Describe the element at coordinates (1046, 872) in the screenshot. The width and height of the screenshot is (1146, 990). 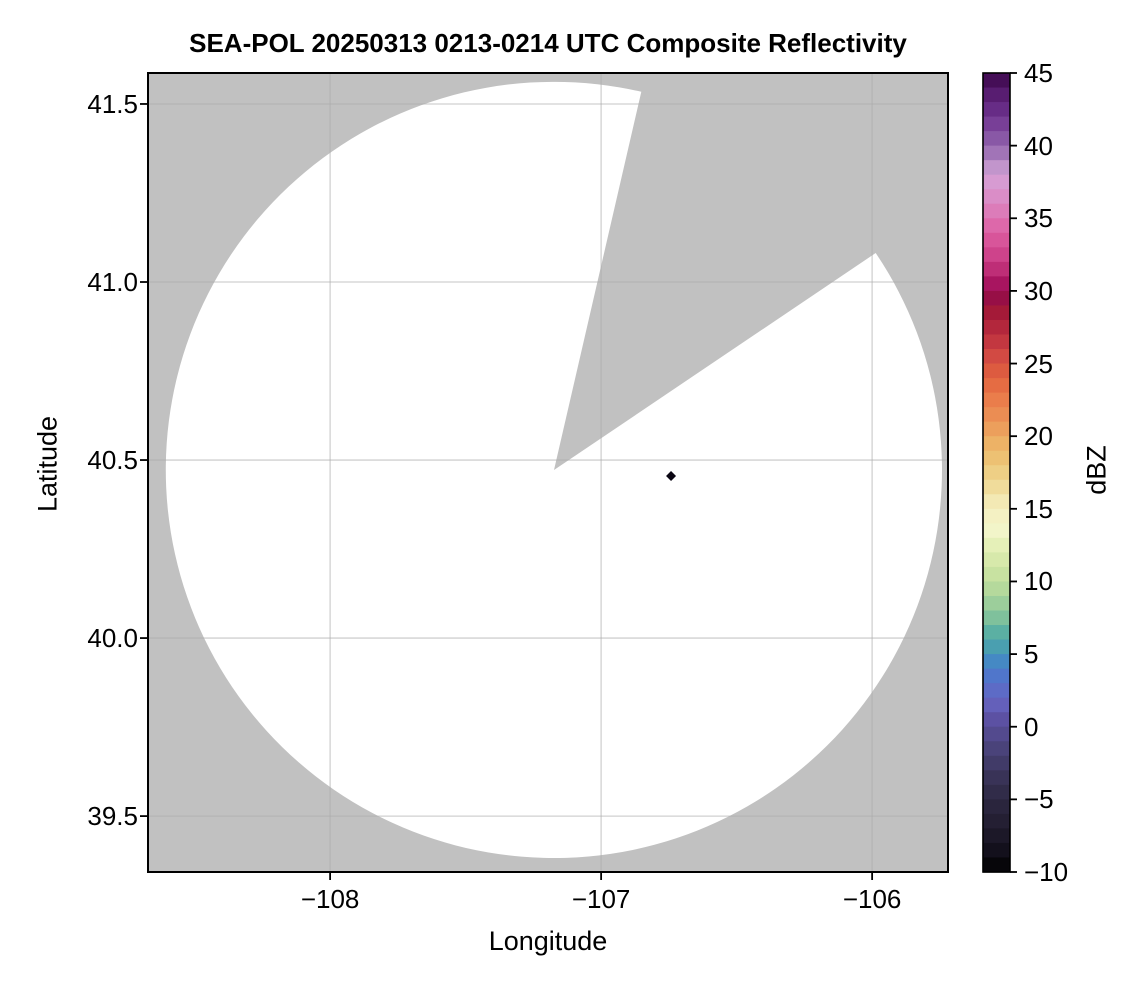
I see `colorbar-tick-label: −10` at that location.